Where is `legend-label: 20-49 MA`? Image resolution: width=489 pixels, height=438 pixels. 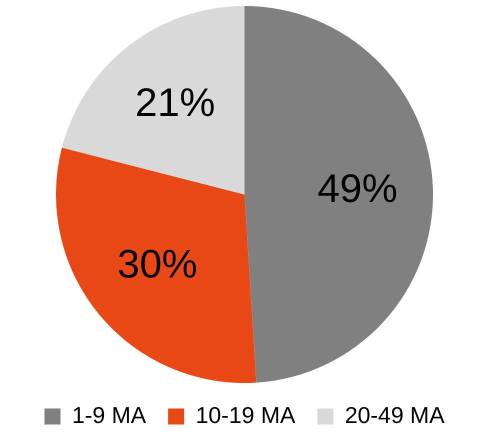 legend-label: 20-49 MA is located at coordinates (395, 415).